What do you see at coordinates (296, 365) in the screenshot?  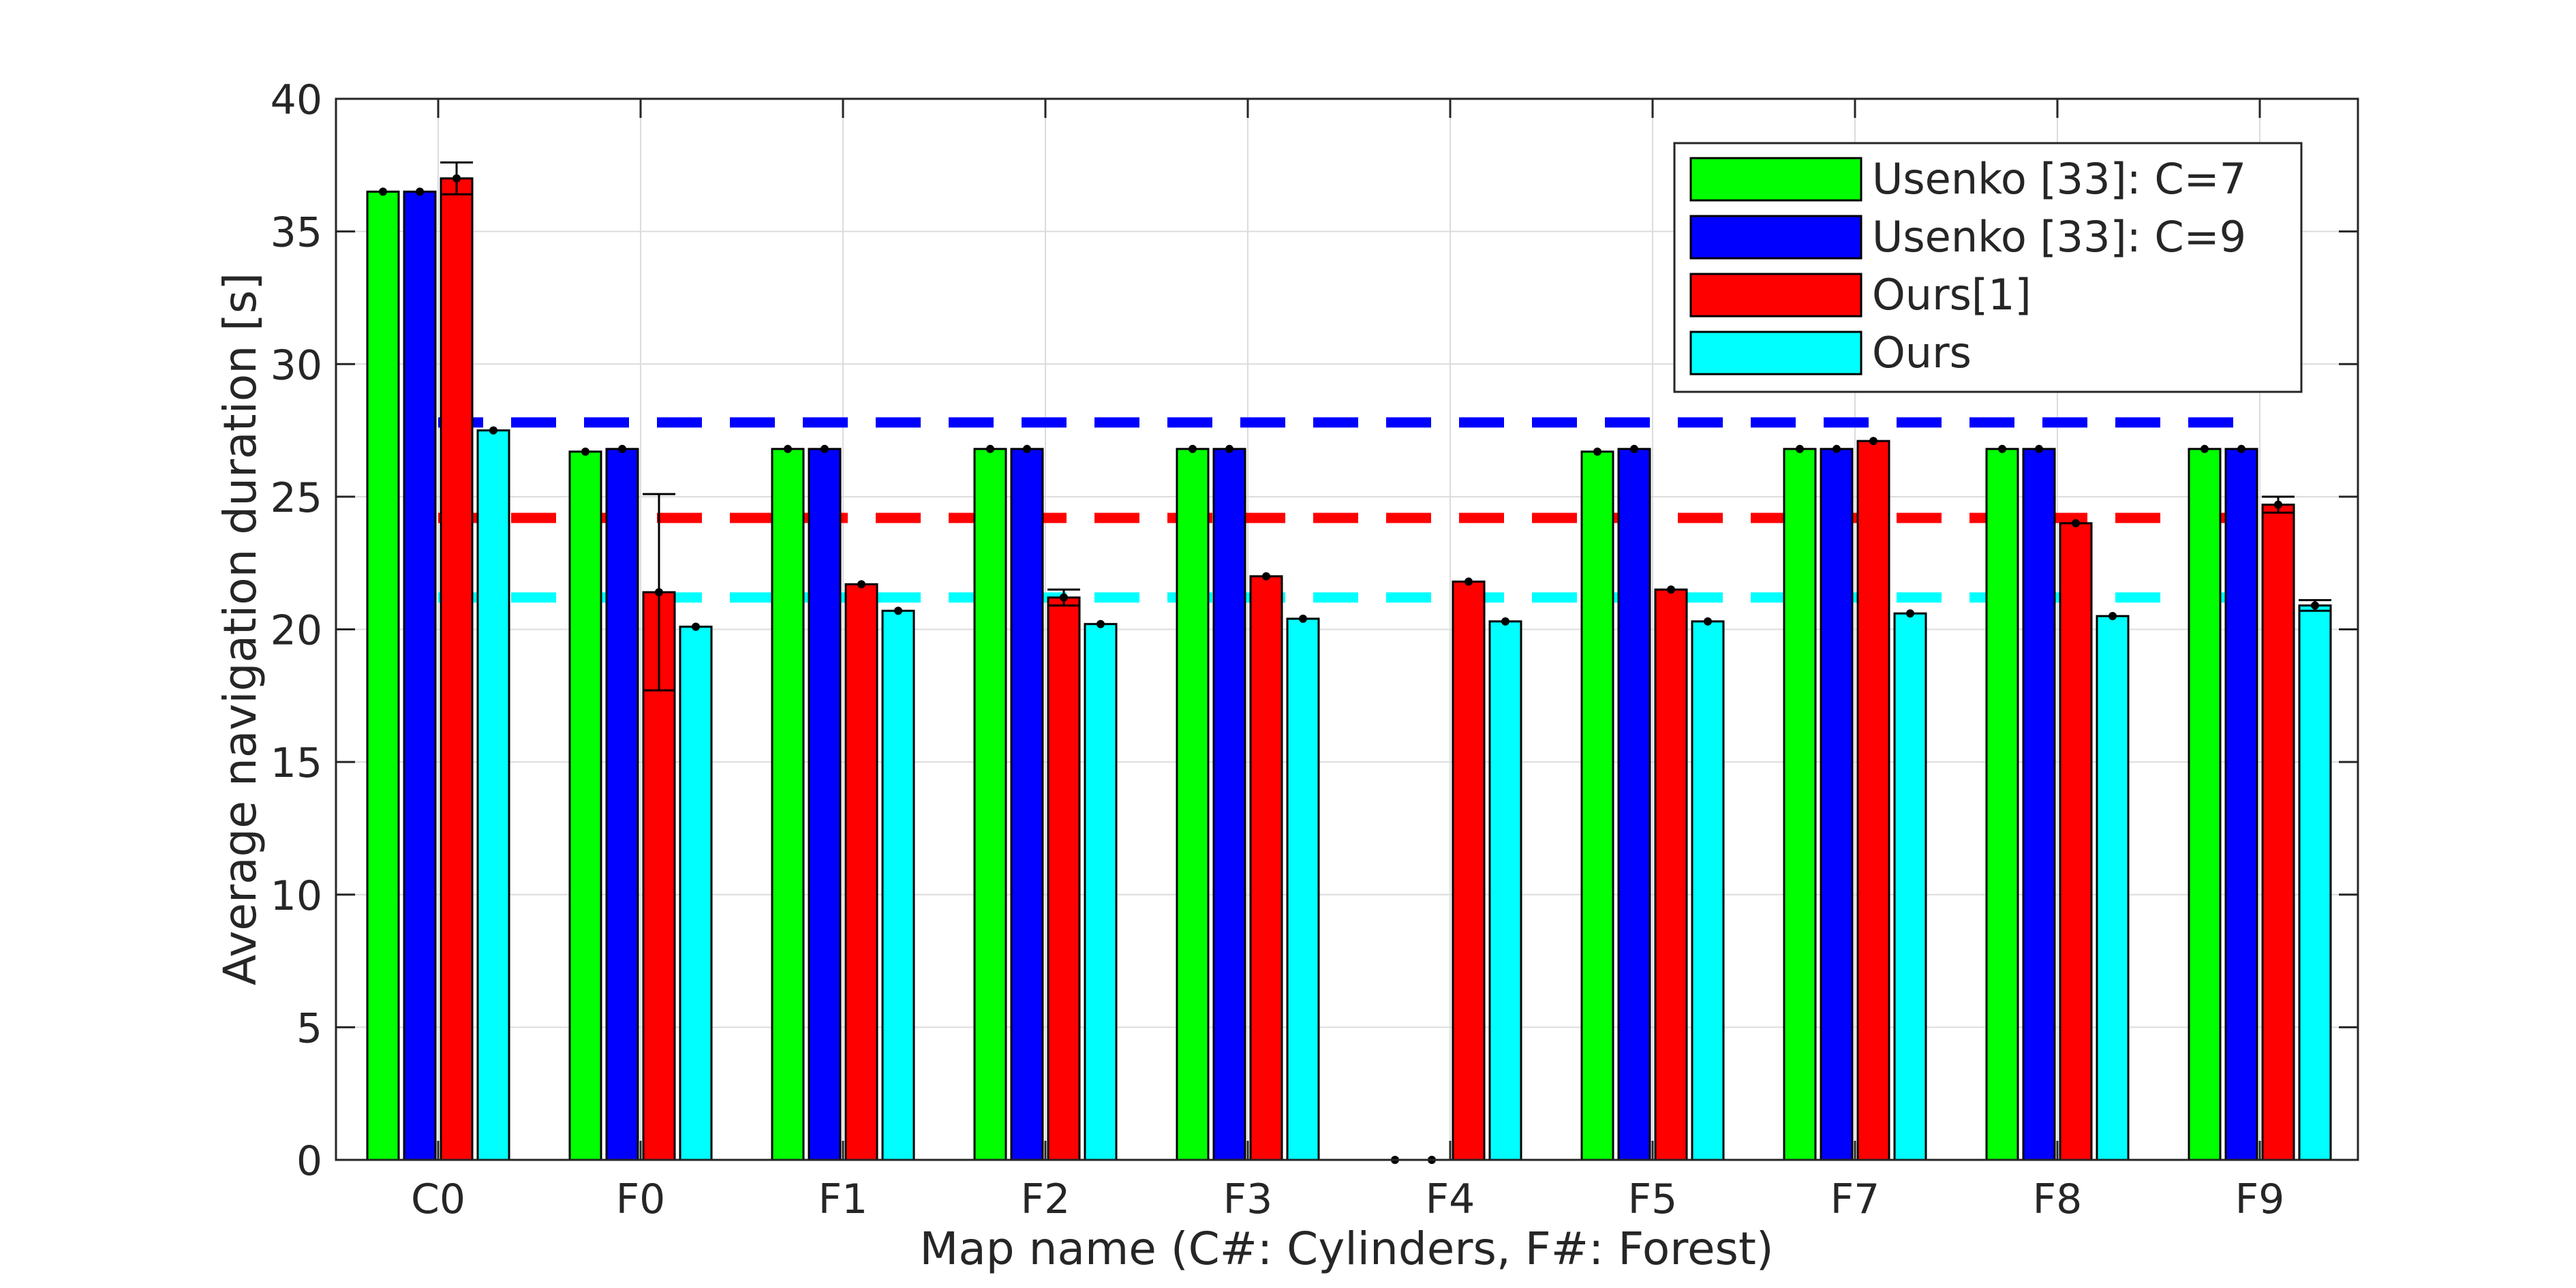 I see `y-tick-label: 30` at bounding box center [296, 365].